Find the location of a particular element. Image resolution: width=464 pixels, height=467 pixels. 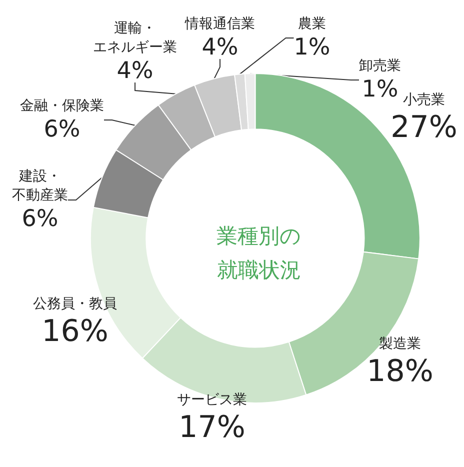

slice-label: 公務員・教員 is located at coordinates (75, 304).